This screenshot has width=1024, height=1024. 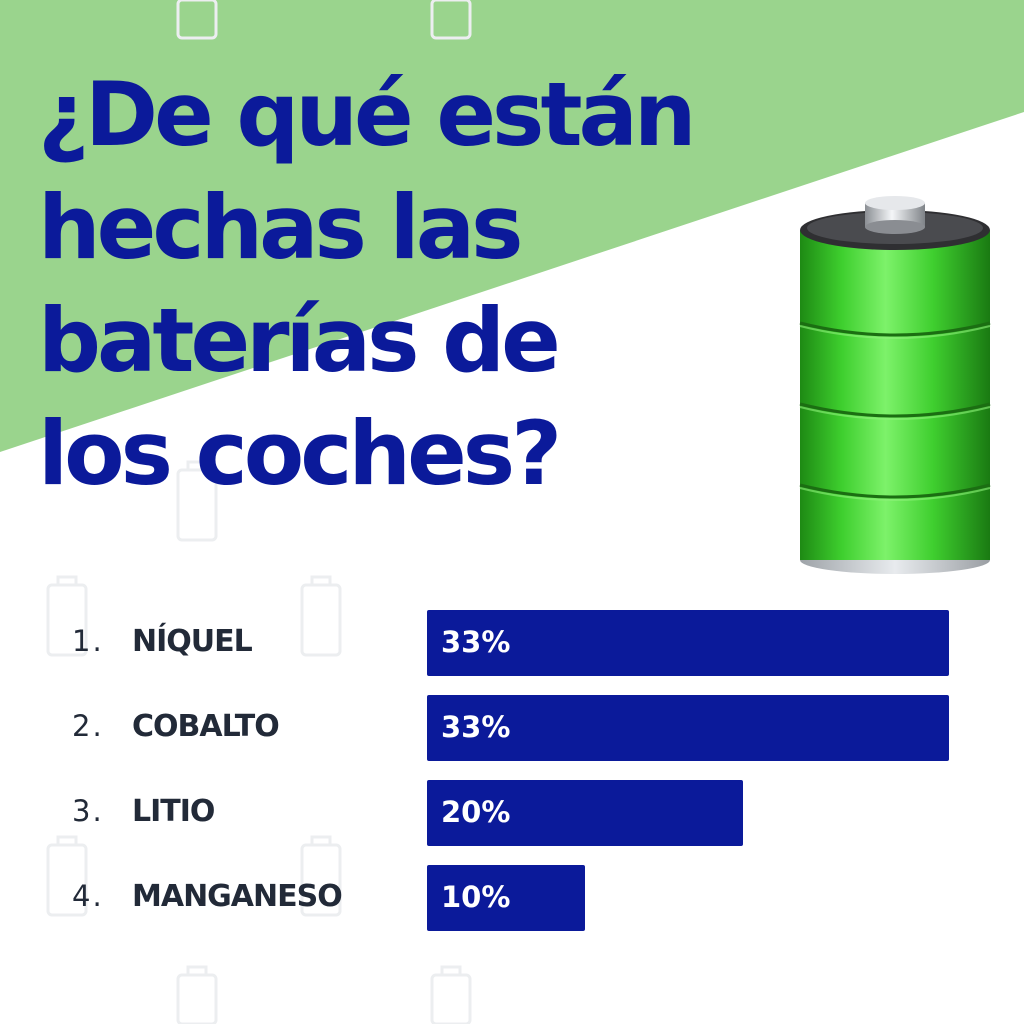 I want to click on bar-row: 4. MANGANESO 10%, so click(x=512, y=899).